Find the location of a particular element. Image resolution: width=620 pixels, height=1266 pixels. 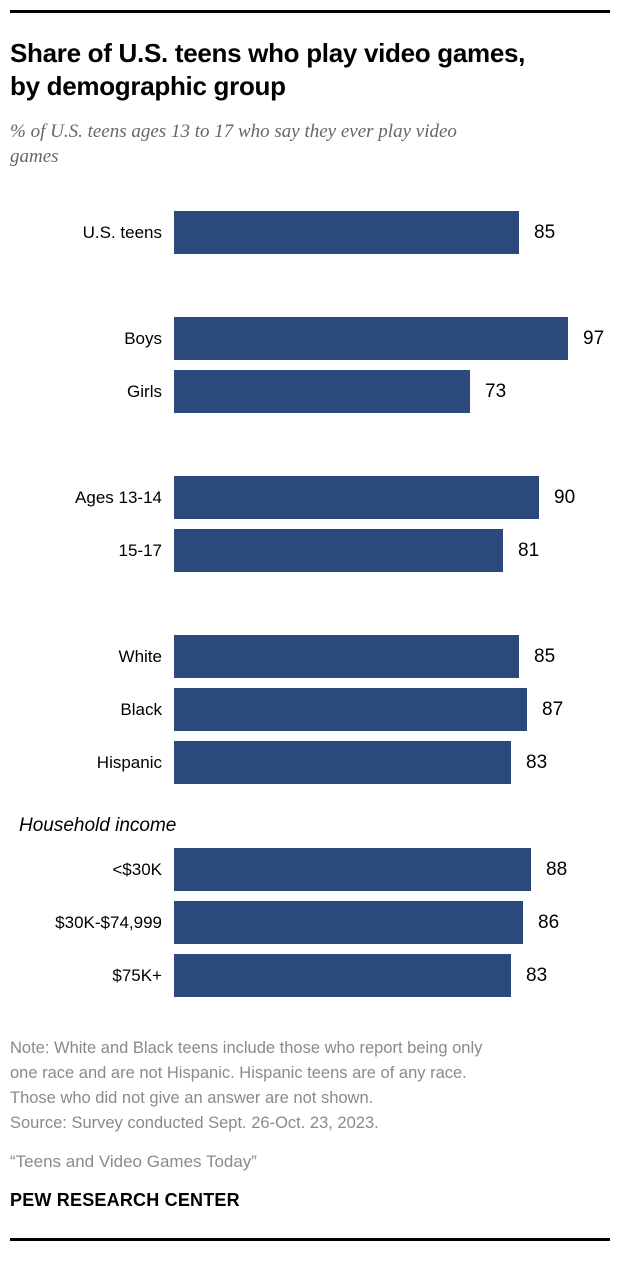

bar-row: Black 87 is located at coordinates (310, 710).